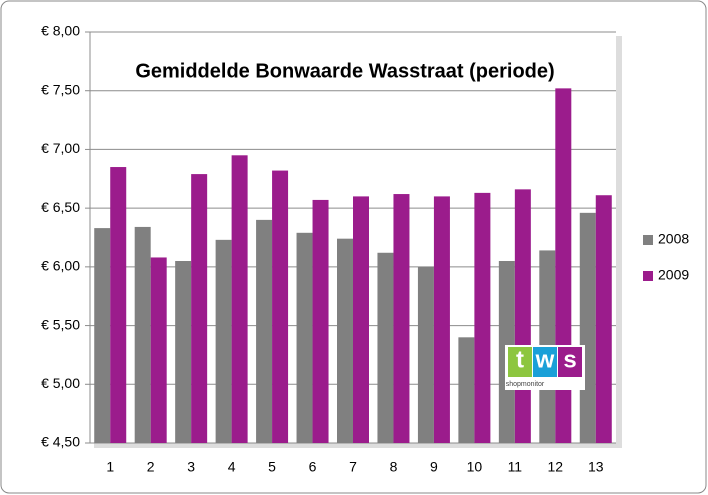 This screenshot has height=495, width=708. Describe the element at coordinates (60, 266) in the screenshot. I see `y-tick-label: € 6,00` at that location.